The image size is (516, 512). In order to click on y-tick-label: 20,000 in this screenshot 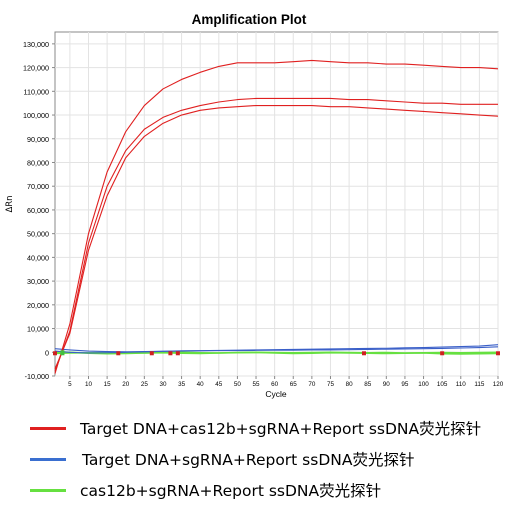, I will do `click(38, 305)`.